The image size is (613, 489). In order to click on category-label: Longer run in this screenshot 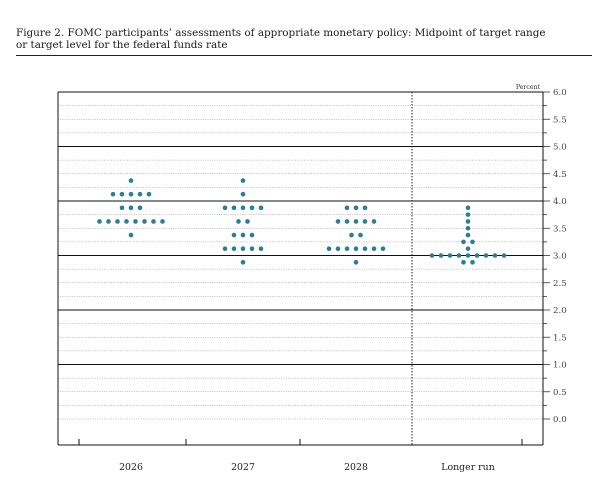, I will do `click(467, 467)`.